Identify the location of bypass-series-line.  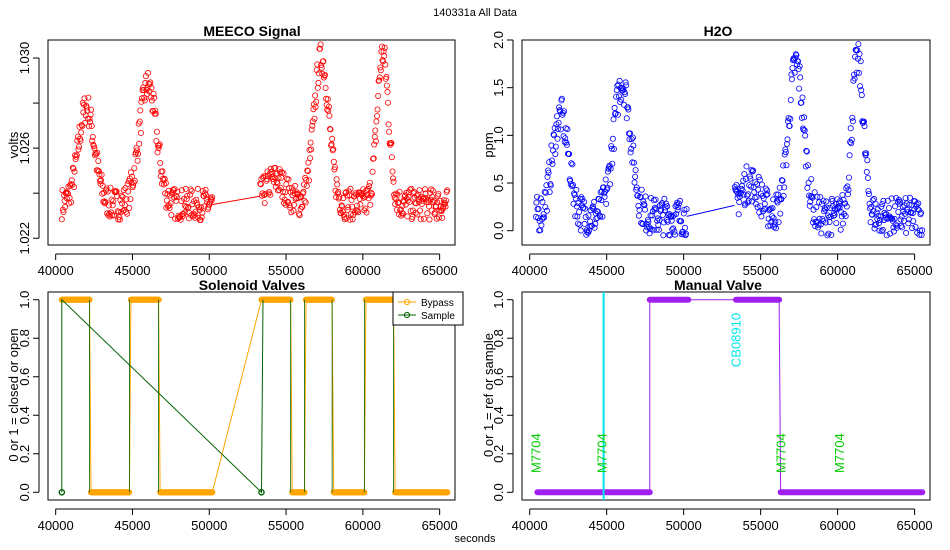
(254, 396).